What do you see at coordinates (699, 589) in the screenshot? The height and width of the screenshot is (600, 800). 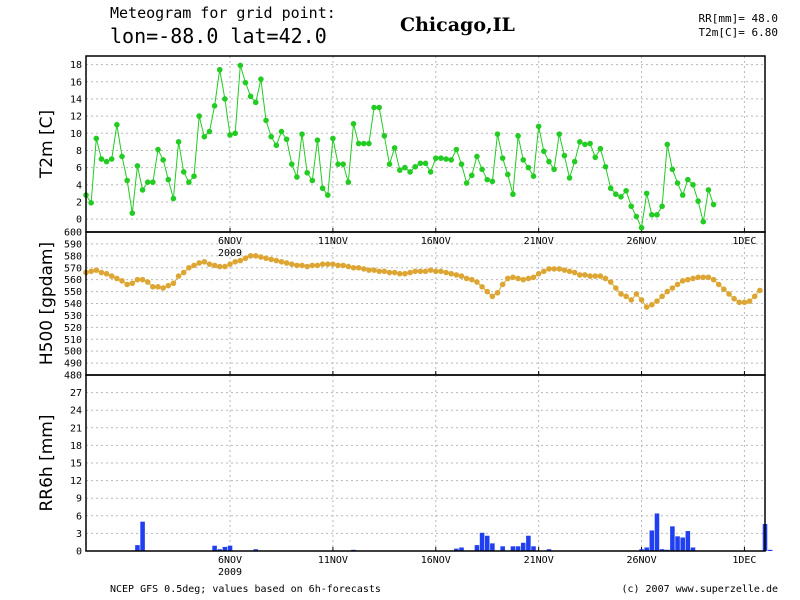 I see `footer-copyright: (c) 2007 www.superzelle.de` at bounding box center [699, 589].